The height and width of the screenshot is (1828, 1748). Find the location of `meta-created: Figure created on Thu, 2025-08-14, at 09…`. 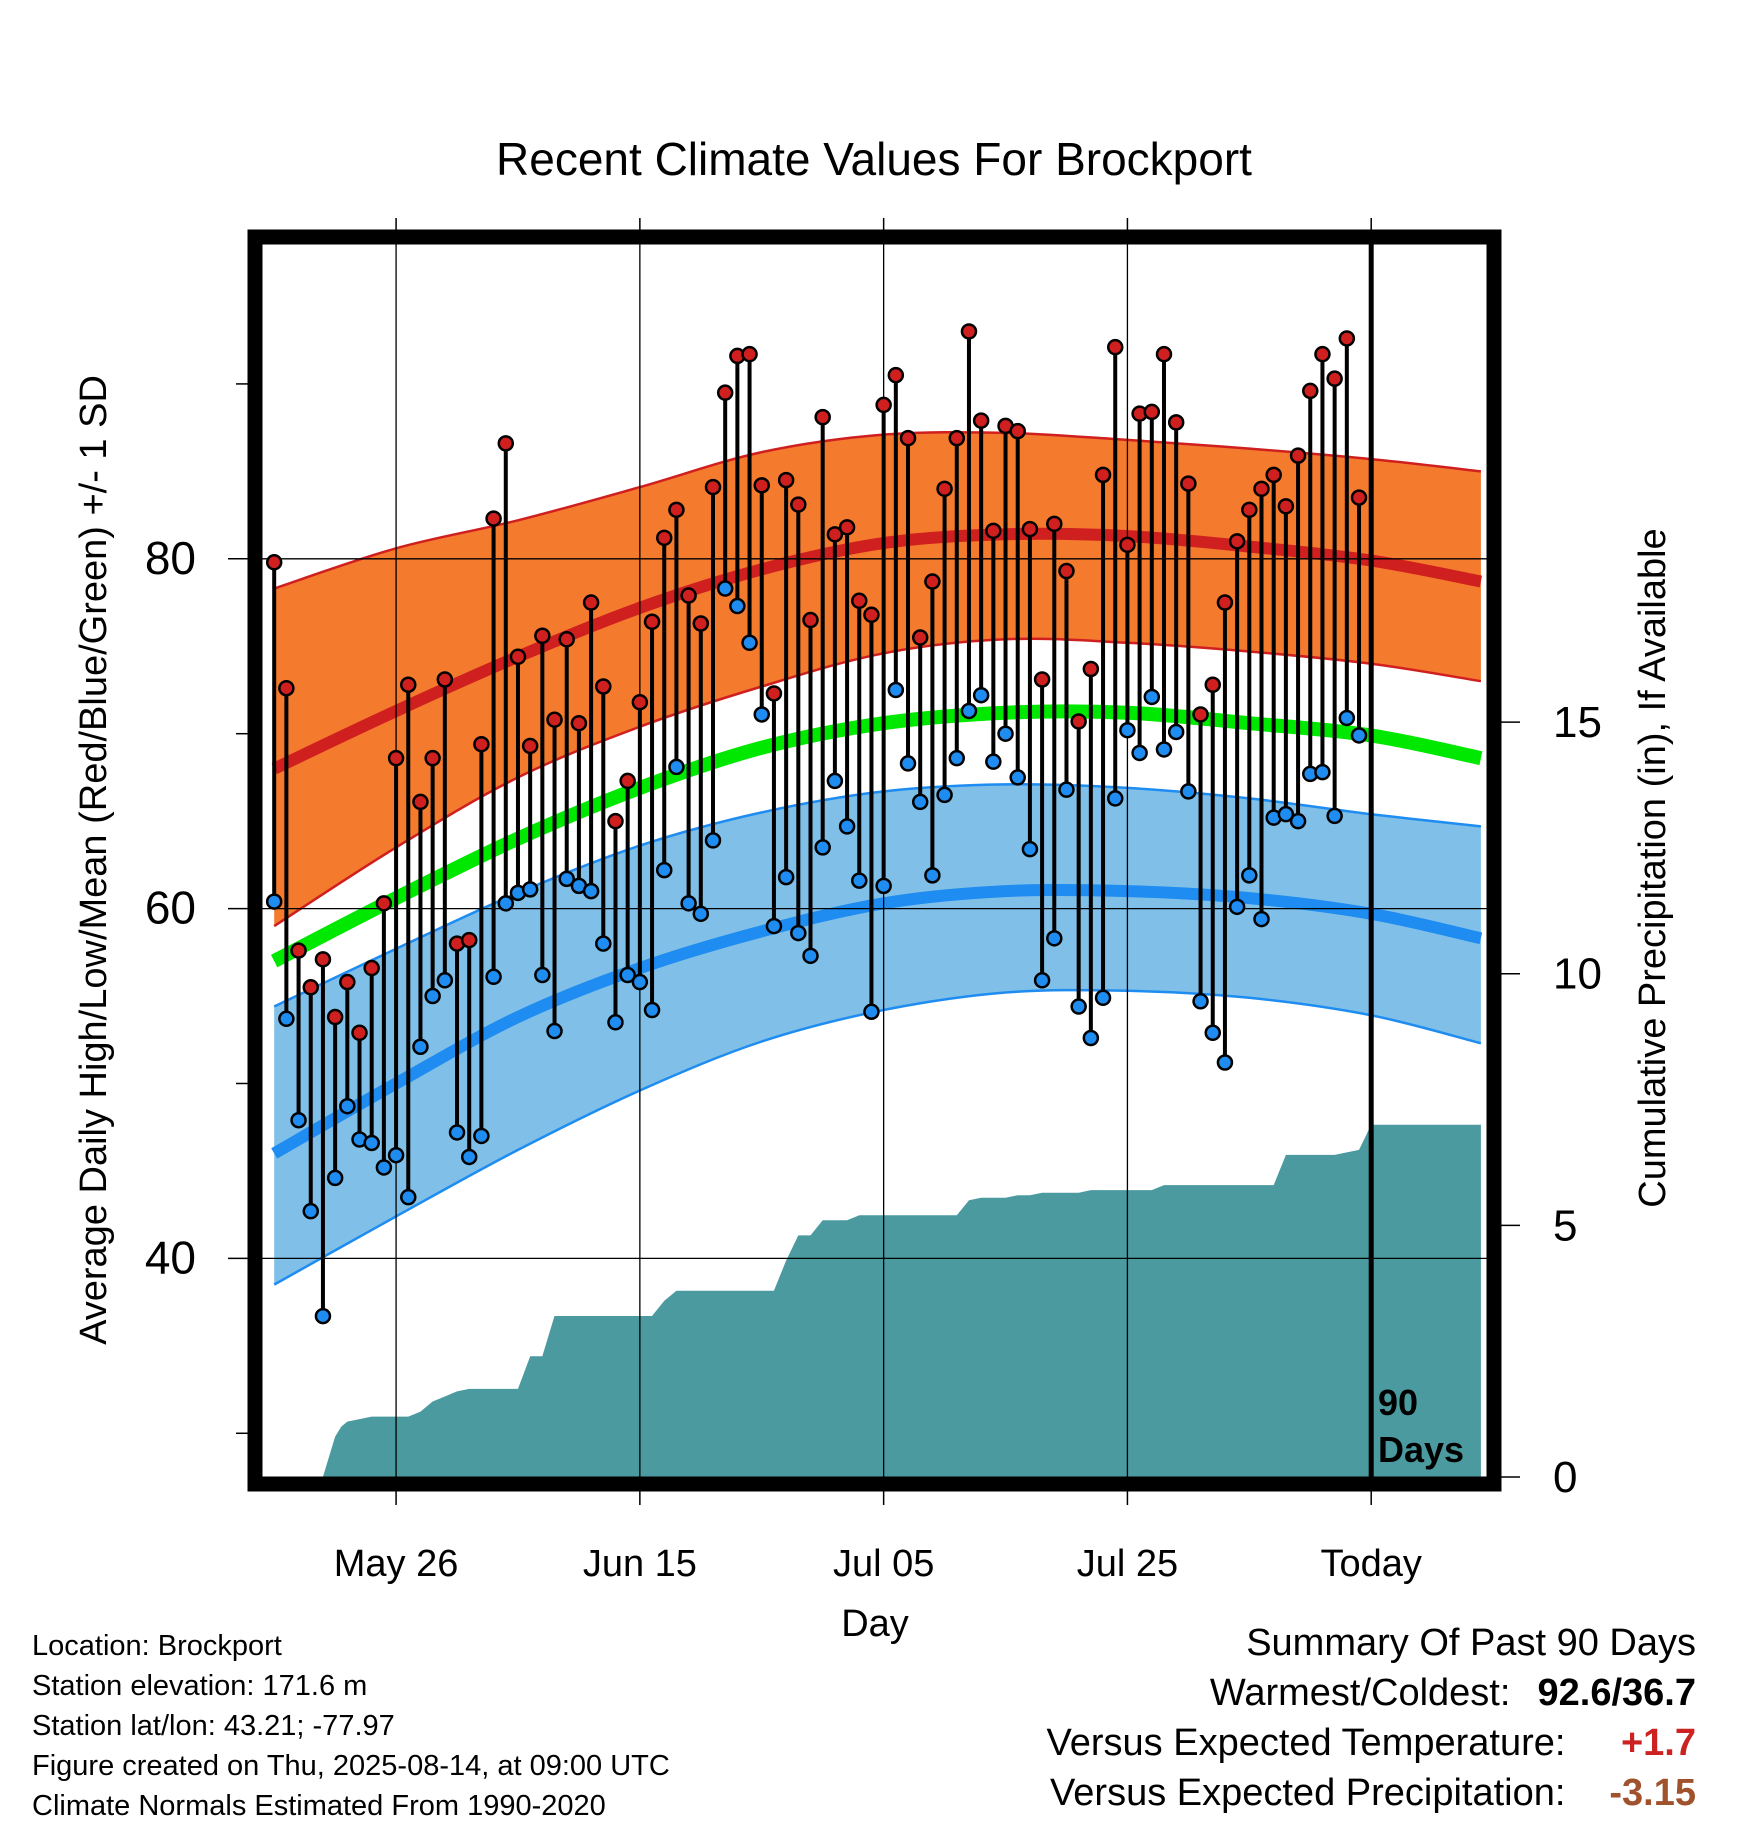

meta-created: Figure created on Thu, 2025-08-14, at 09… is located at coordinates (351, 1766).